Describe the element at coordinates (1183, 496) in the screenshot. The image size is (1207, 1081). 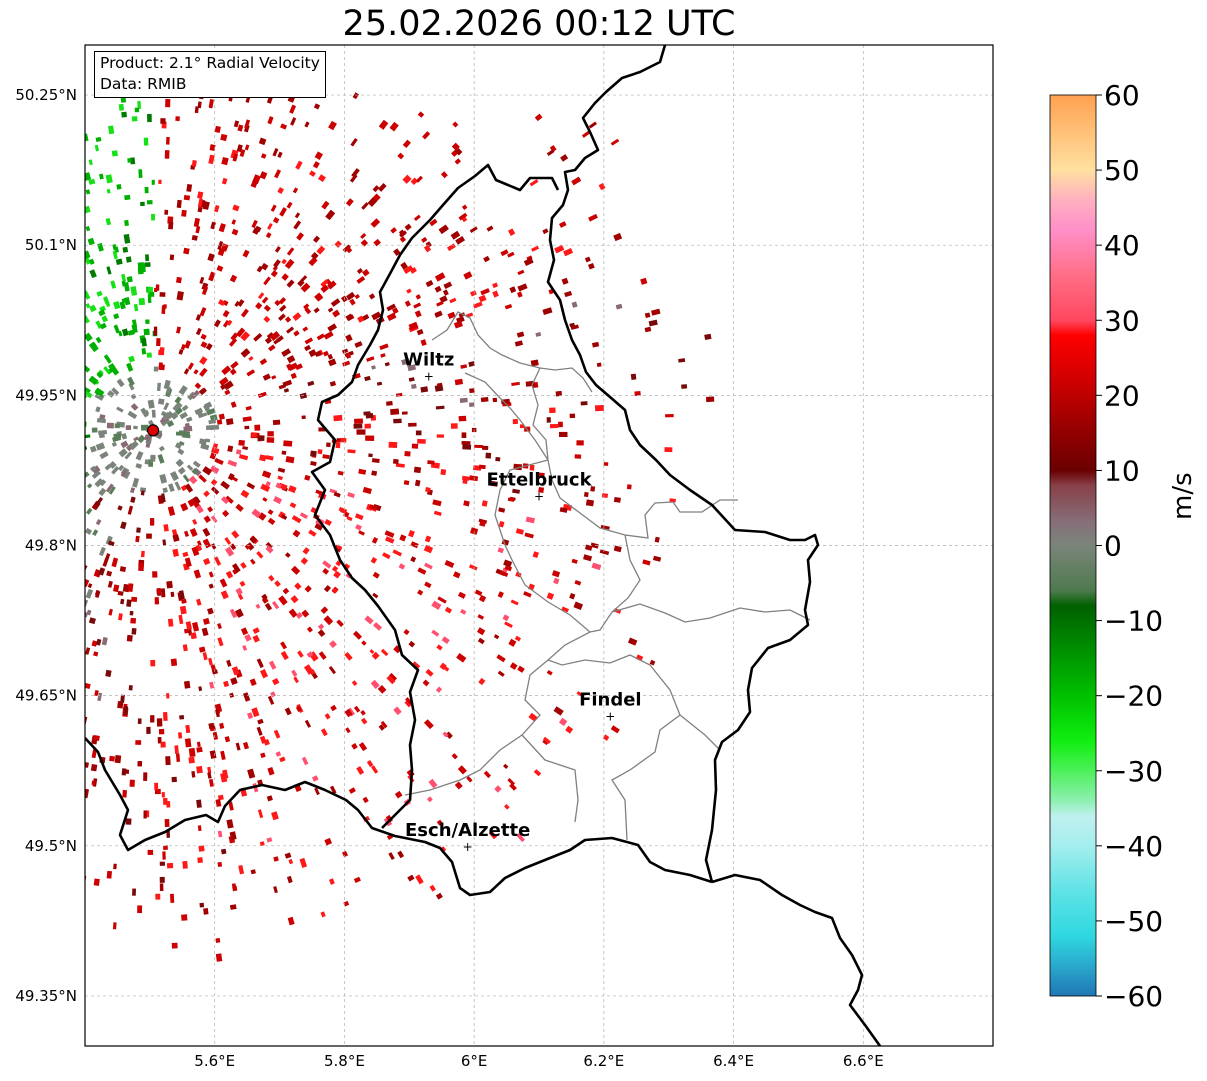
I see `colorbar-unit-label: m/s` at that location.